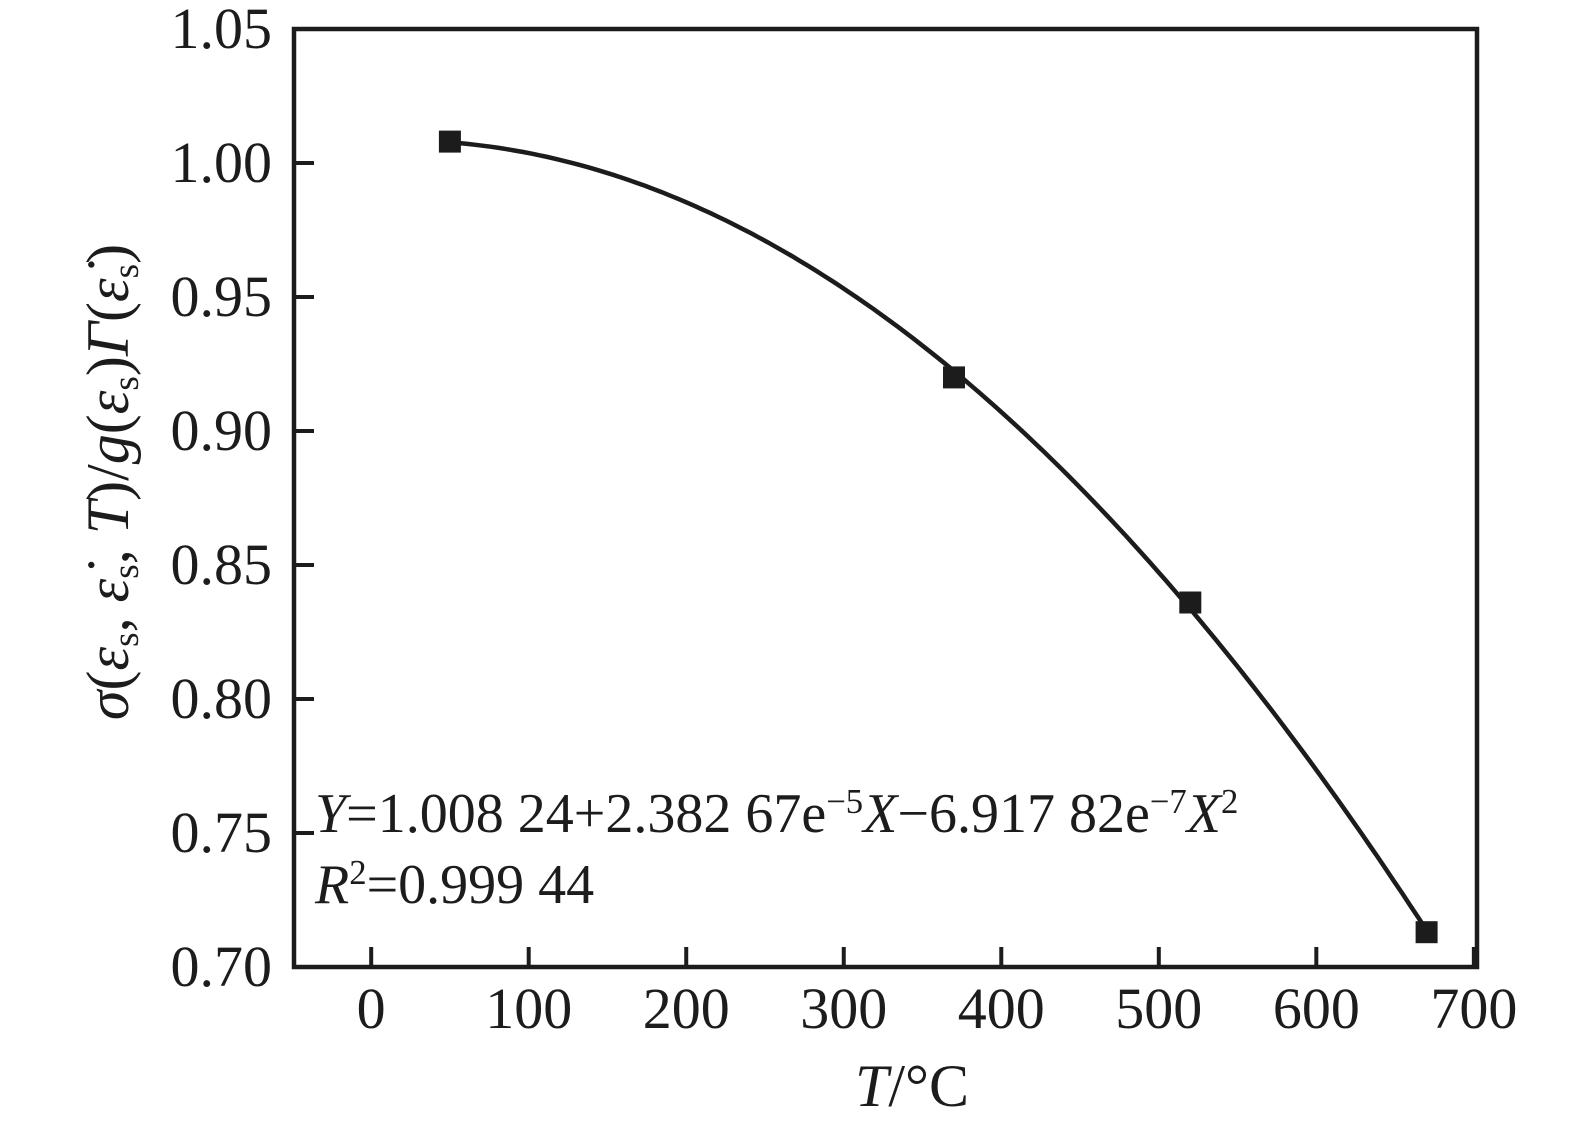 The width and height of the screenshot is (1575, 1124). What do you see at coordinates (371, 1008) in the screenshot?
I see `x-tick-label: 0` at bounding box center [371, 1008].